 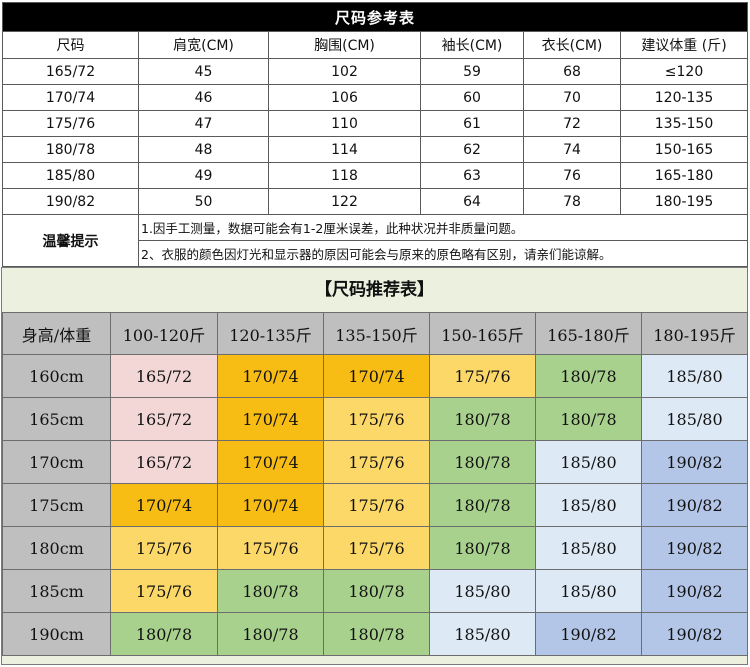 What do you see at coordinates (203, 123) in the screenshot?
I see `reference-cell-shoulder: 47` at bounding box center [203, 123].